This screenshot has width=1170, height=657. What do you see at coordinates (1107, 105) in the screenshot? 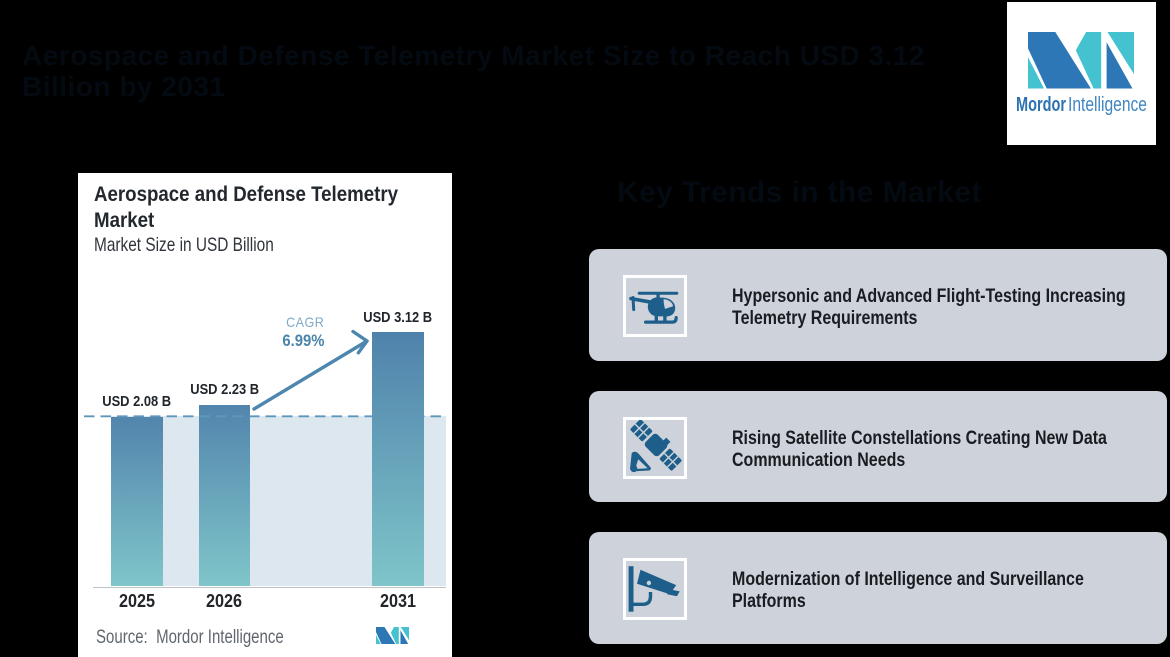
I see `svg-text: Intelligence` at bounding box center [1107, 105].